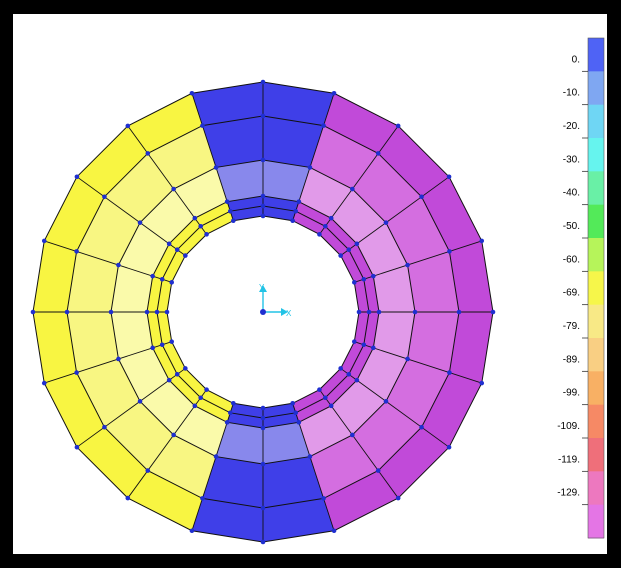  What do you see at coordinates (571, 293) in the screenshot?
I see `legend-label: -69.` at bounding box center [571, 293].